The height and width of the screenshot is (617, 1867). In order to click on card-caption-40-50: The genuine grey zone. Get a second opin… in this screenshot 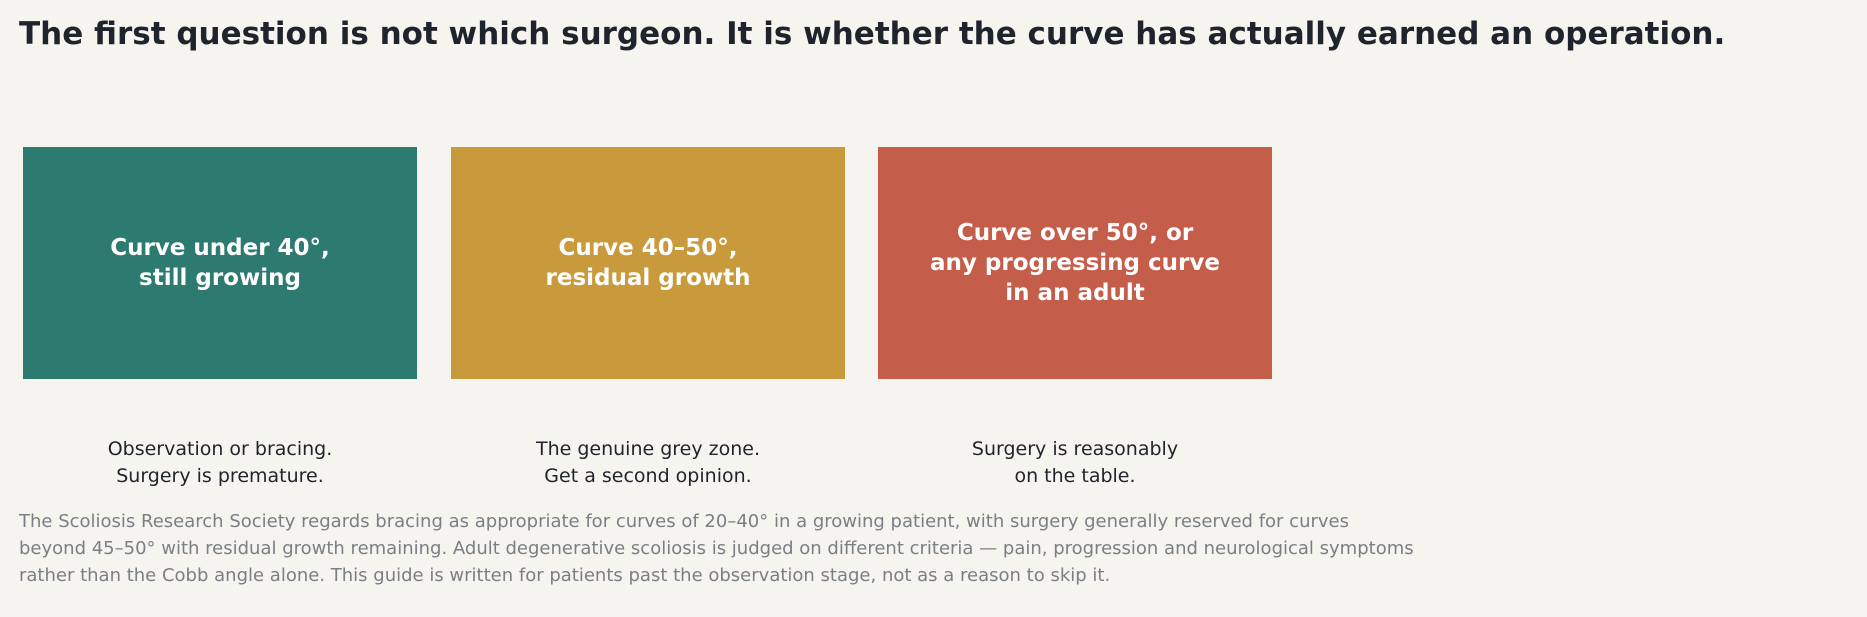, I will do `click(648, 462)`.